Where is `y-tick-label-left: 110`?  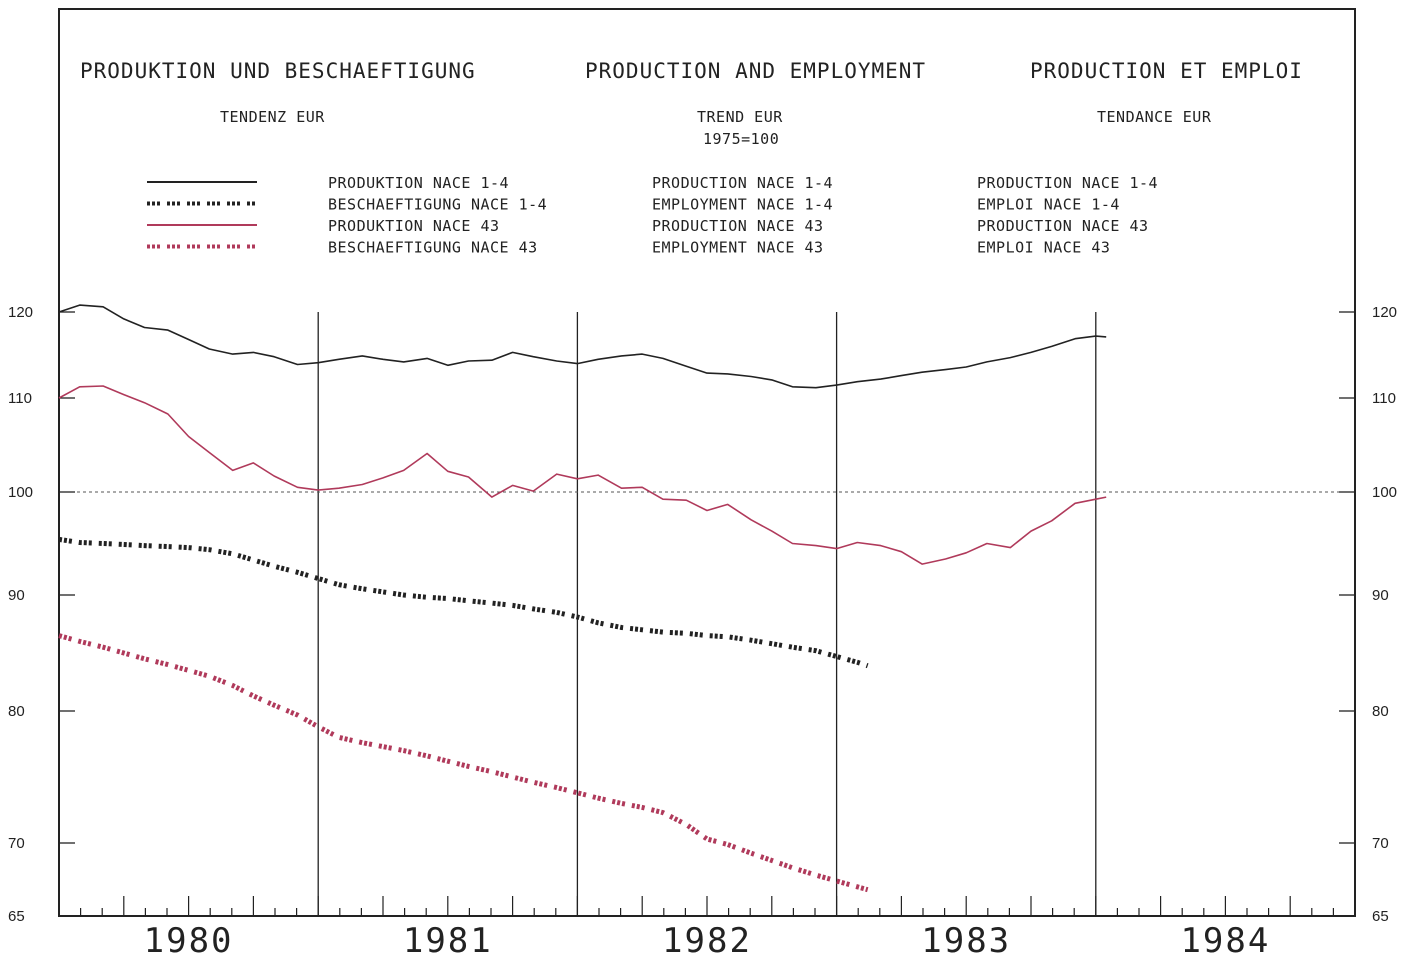
y-tick-label-left: 110 is located at coordinates (20, 398).